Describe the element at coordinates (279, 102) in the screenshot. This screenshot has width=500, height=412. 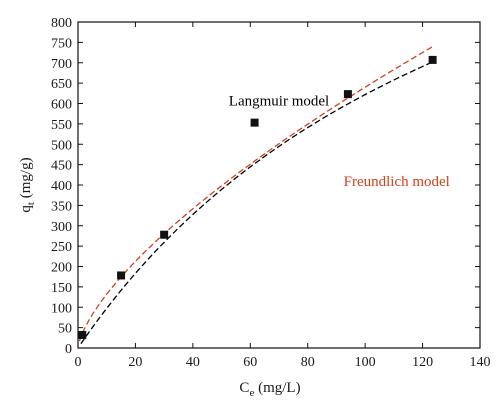
I see `annotation-label: Langmuir model` at that location.